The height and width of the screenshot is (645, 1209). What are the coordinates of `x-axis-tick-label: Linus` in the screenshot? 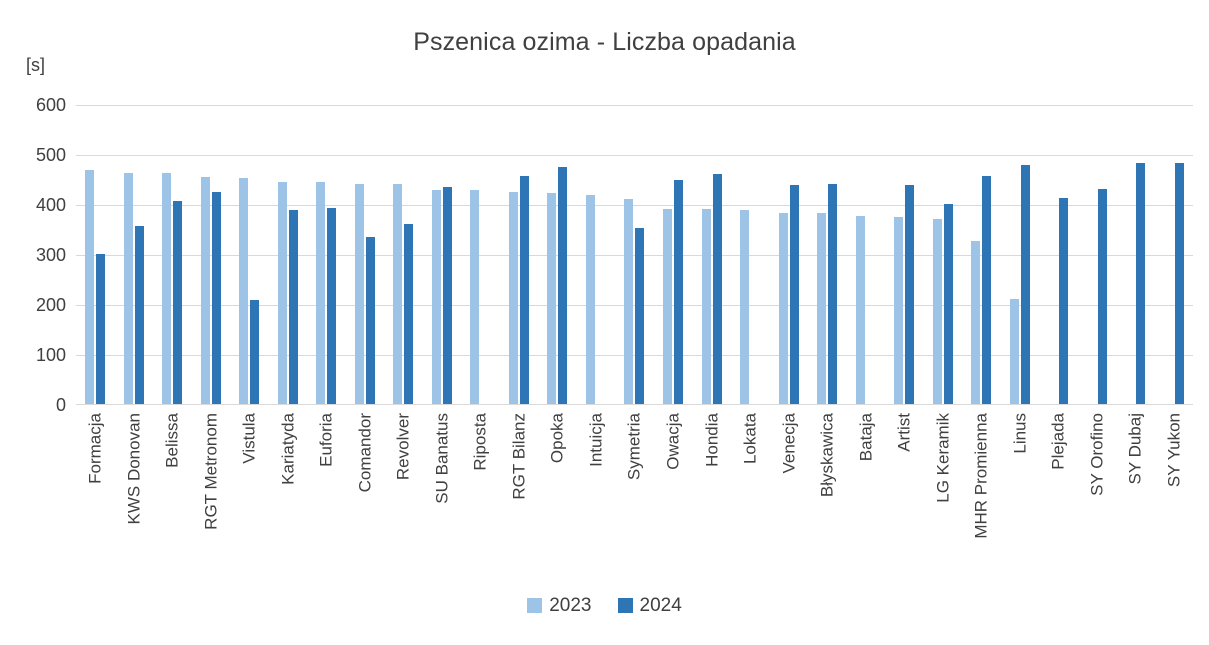 It's located at (1020, 433).